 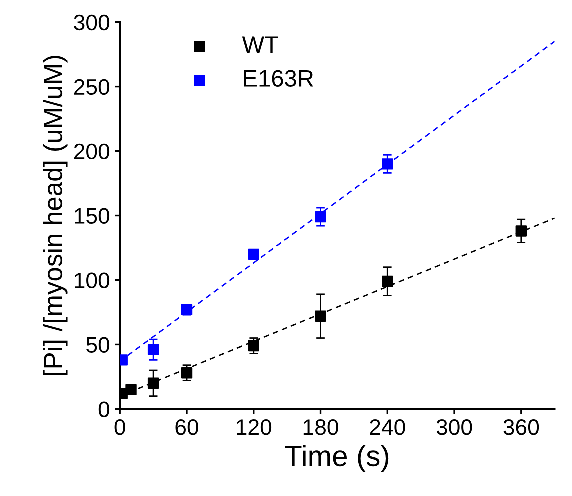 What do you see at coordinates (55, 216) in the screenshot?
I see `y-axis-title: [Pi] /[myosin head] (uM/uM)` at bounding box center [55, 216].